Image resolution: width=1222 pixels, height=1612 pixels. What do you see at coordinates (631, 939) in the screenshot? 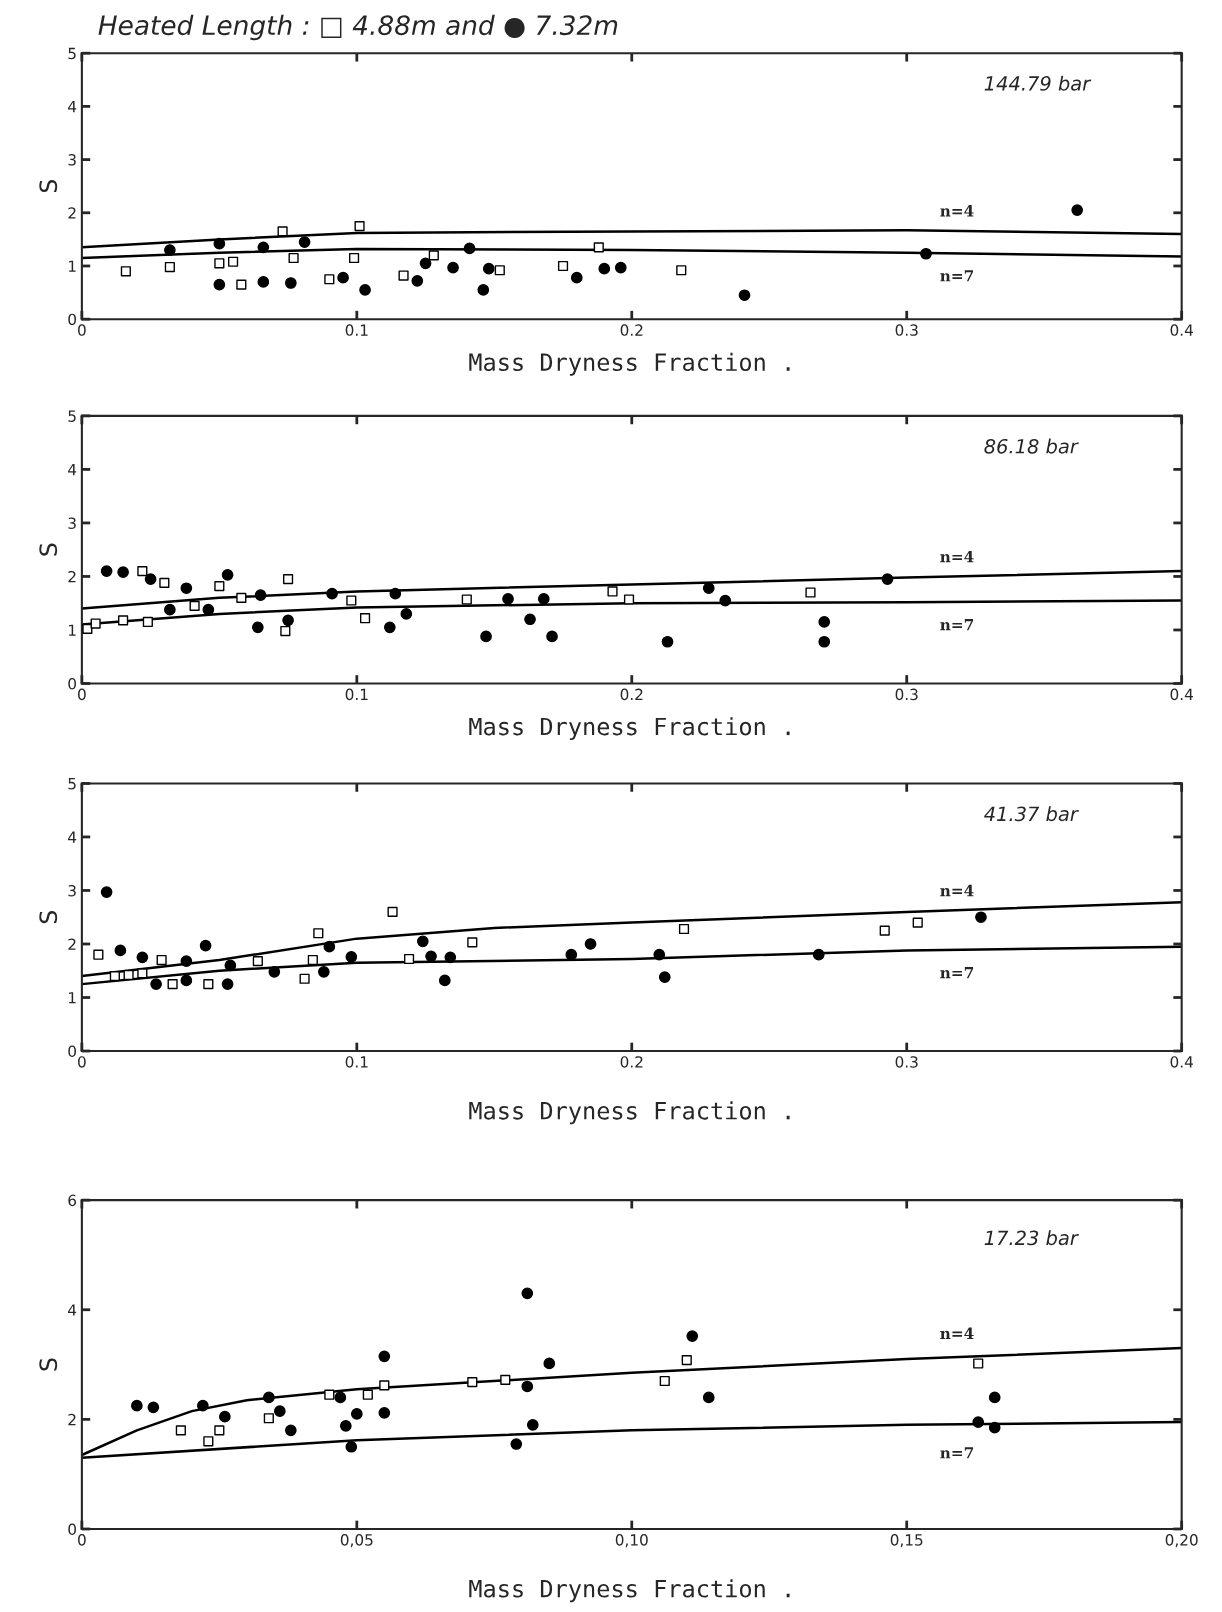
I see `line-series` at bounding box center [631, 939].